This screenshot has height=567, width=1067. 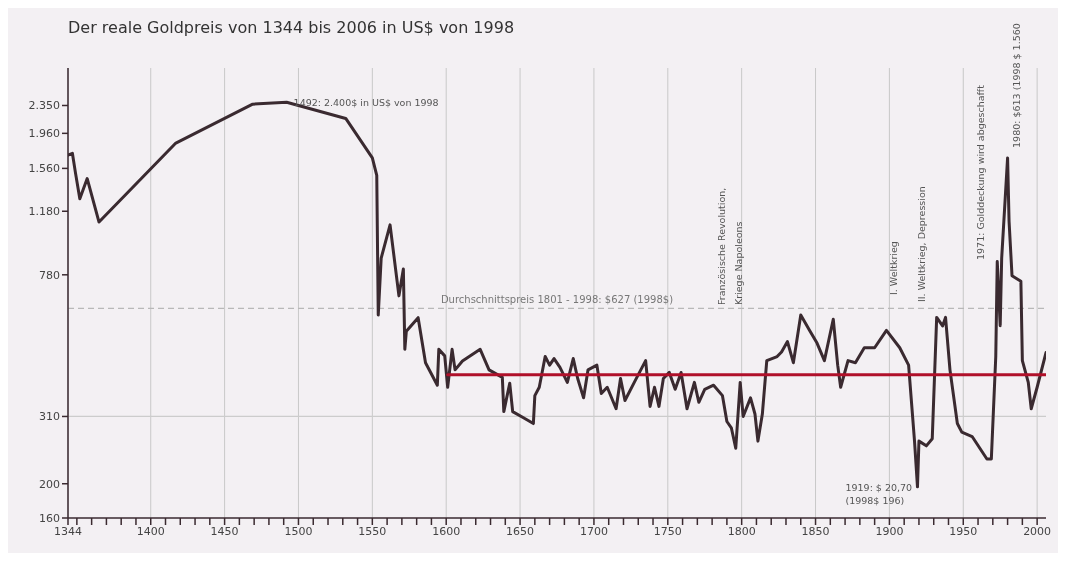 I want to click on annotation: (1998$ 196), so click(x=875, y=500).